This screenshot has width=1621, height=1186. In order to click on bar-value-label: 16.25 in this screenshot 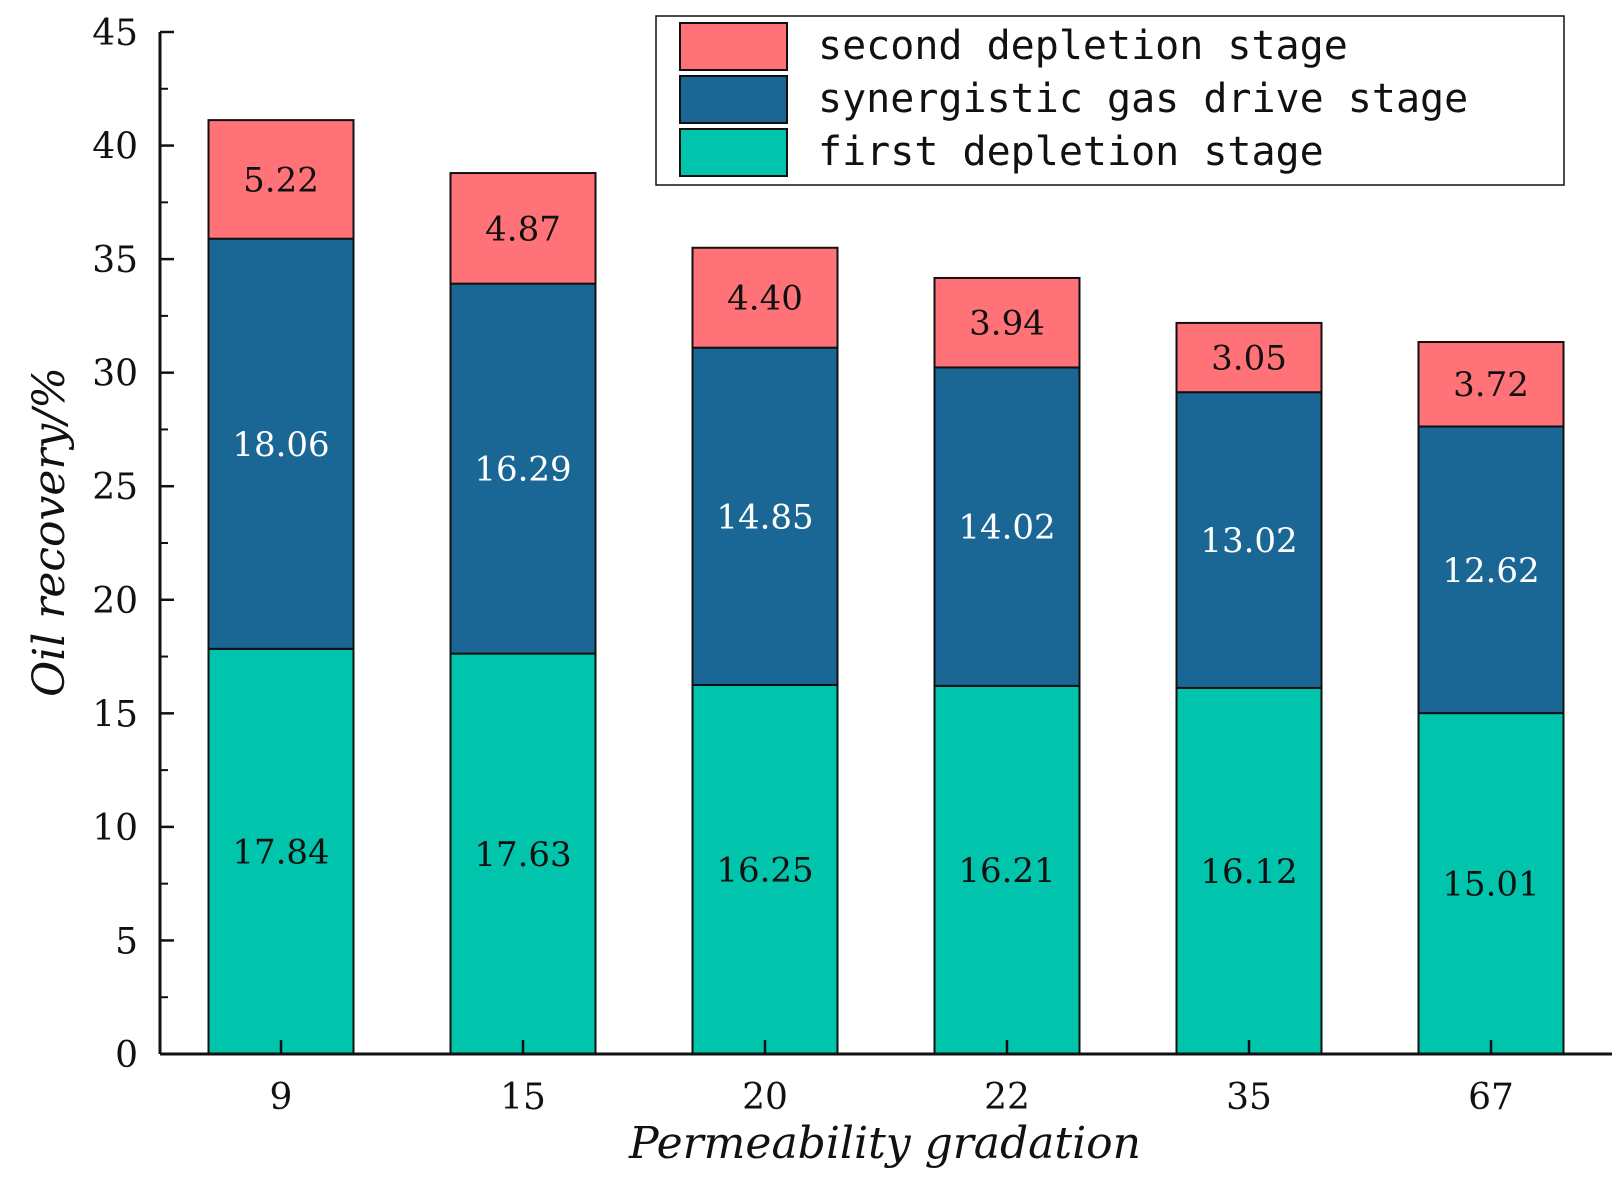, I will do `click(764, 870)`.